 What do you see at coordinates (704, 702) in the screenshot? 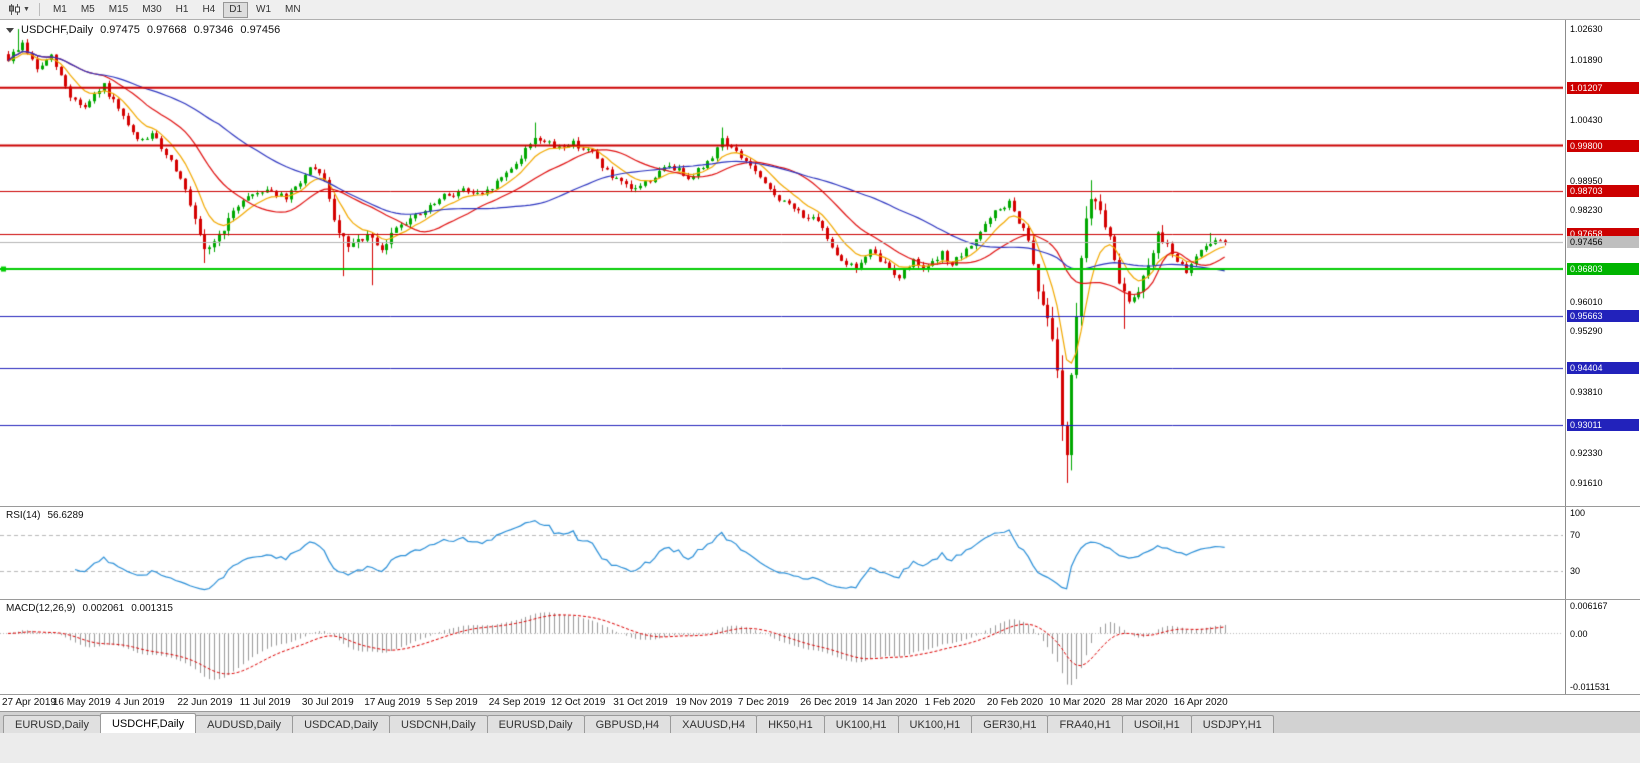
I see `date-tick-label: 19 Nov 2019` at bounding box center [704, 702].